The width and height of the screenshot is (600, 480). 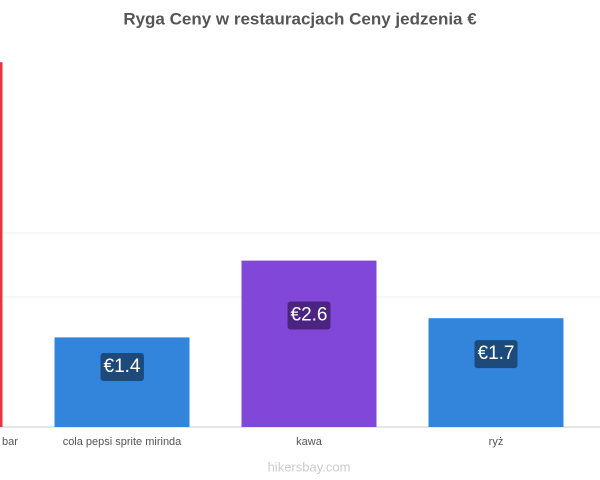 I want to click on x-tick-label: cola pepsi sprite mirinda, so click(x=122, y=442).